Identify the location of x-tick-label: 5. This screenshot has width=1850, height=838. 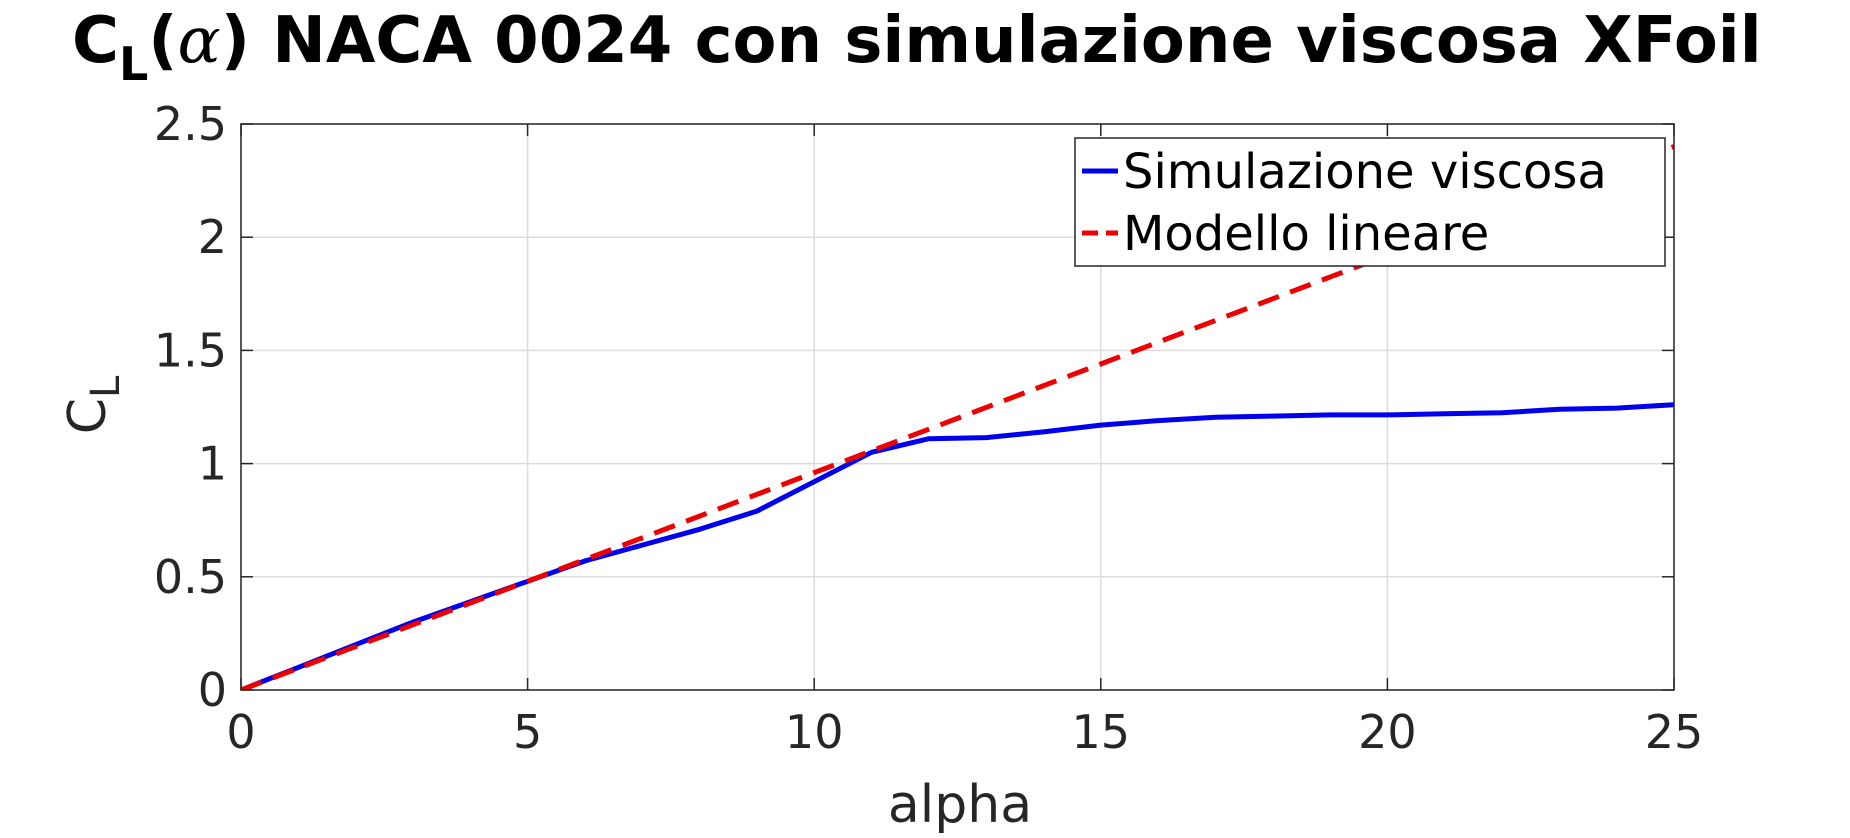
(527, 732).